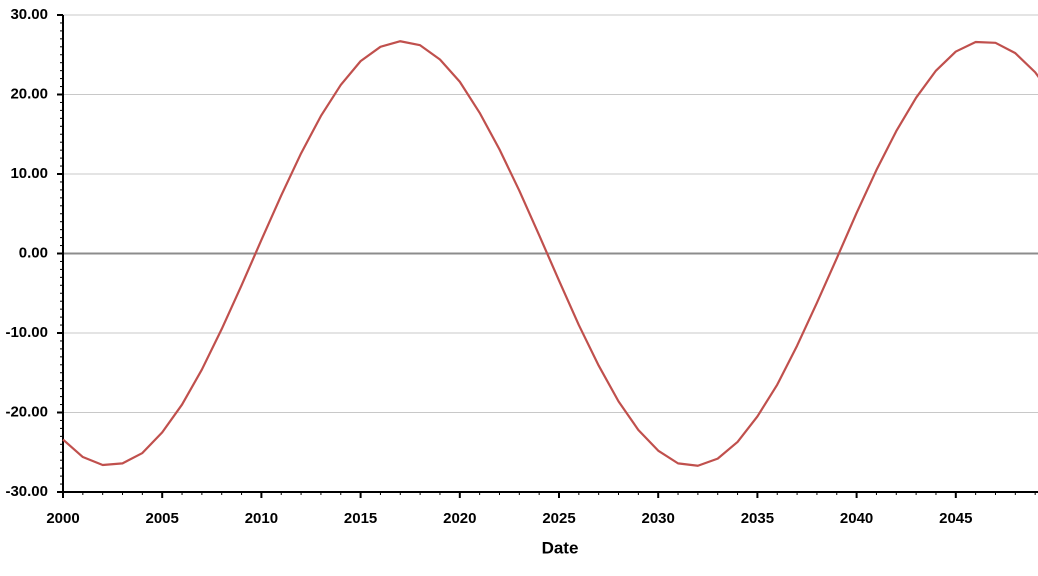 This screenshot has height=576, width=1038. Describe the element at coordinates (62, 518) in the screenshot. I see `x-tick-label: 2000` at that location.